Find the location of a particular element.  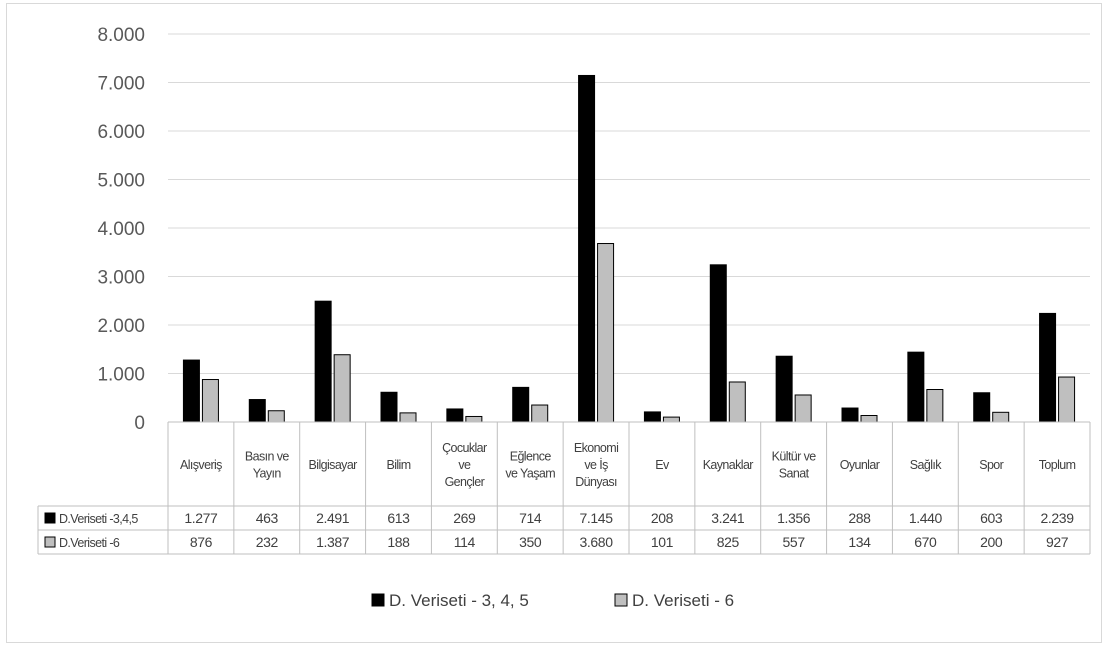

table-row-label: D.Veriseti -6 is located at coordinates (89, 543).